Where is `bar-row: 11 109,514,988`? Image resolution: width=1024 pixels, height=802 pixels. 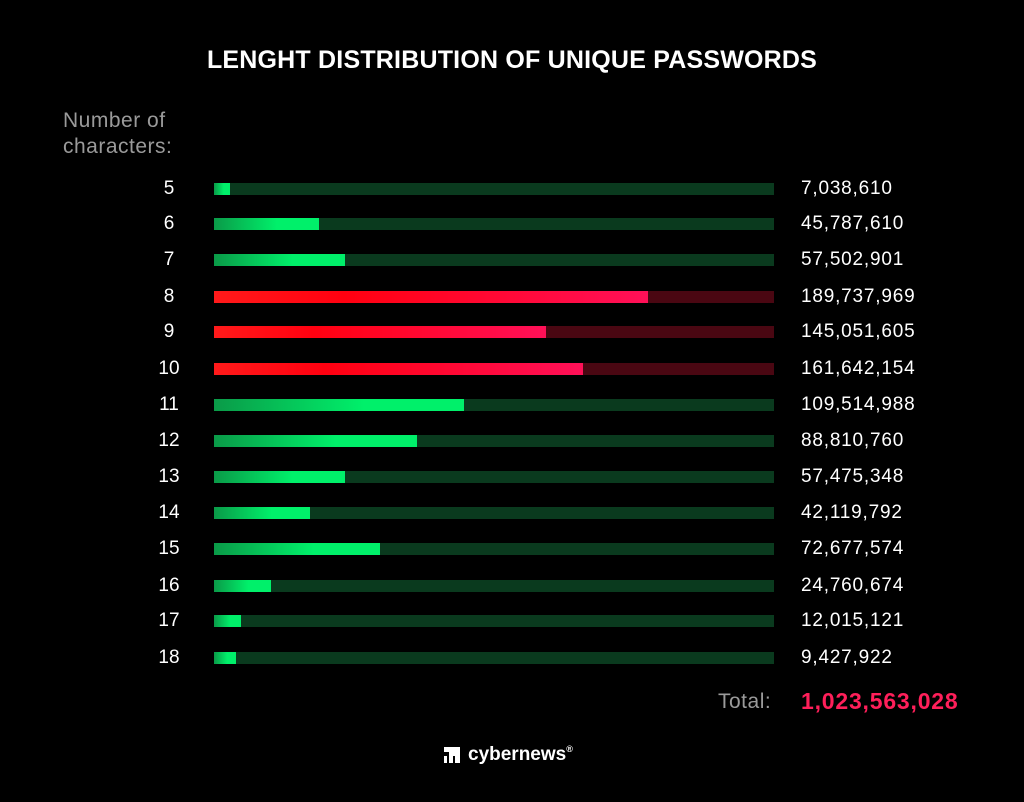
bar-row: 11 109,514,988 is located at coordinates (512, 405).